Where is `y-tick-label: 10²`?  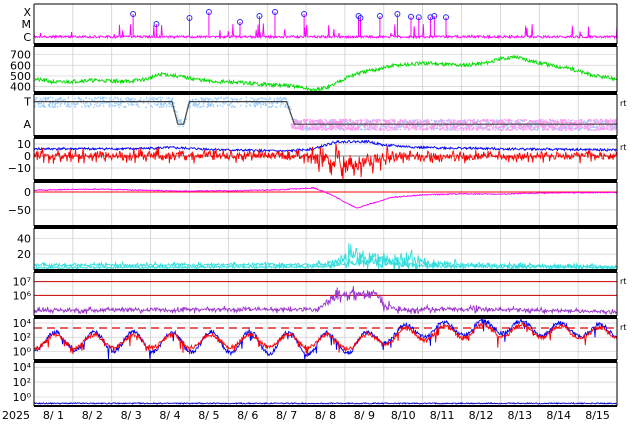
y-tick-label: 10² is located at coordinates (22, 337).